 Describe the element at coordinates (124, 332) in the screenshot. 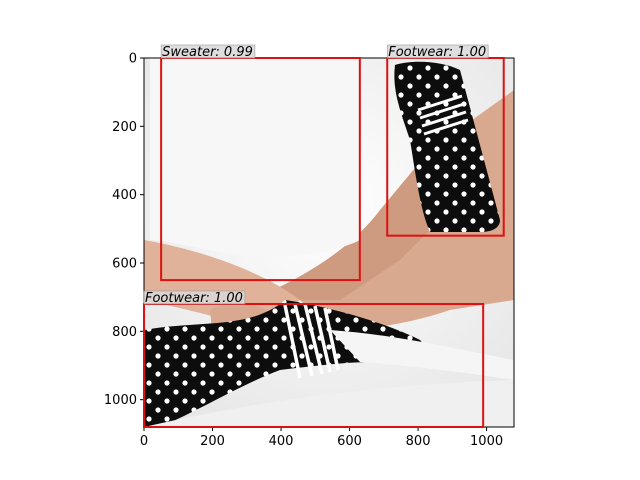

I see `y-tick-label: 800` at that location.